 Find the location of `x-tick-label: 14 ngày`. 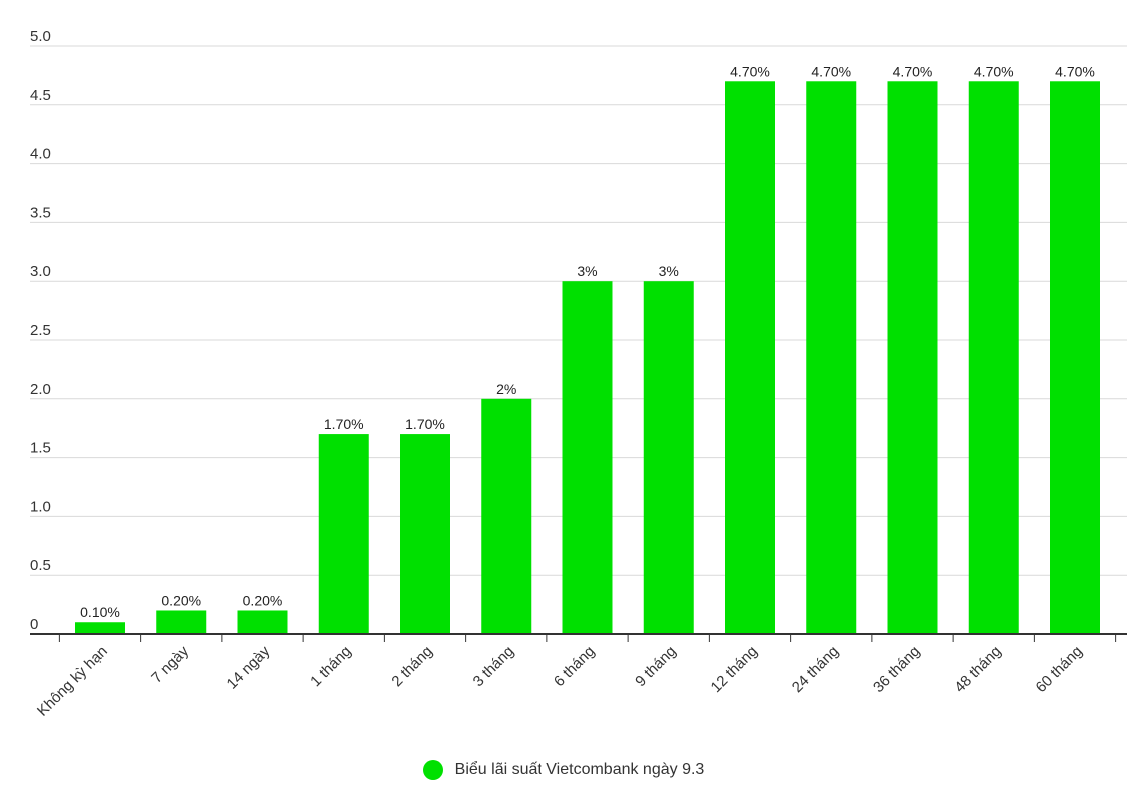

x-tick-label: 14 ngày is located at coordinates (249, 667).